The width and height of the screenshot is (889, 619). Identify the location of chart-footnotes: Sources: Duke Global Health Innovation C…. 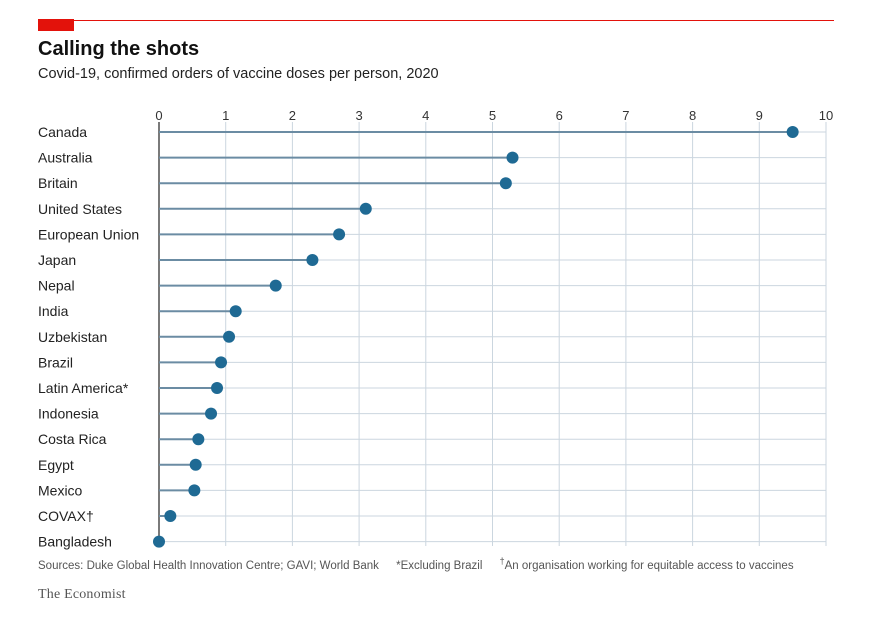
(423, 564).